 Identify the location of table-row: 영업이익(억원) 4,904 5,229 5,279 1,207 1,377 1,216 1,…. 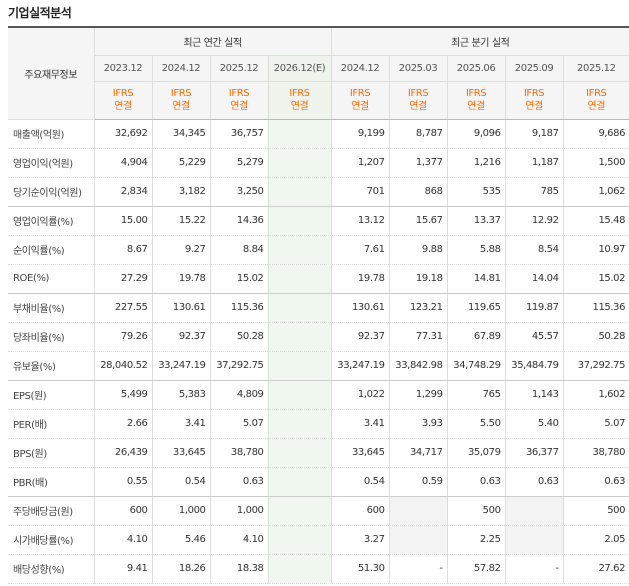
(318, 163).